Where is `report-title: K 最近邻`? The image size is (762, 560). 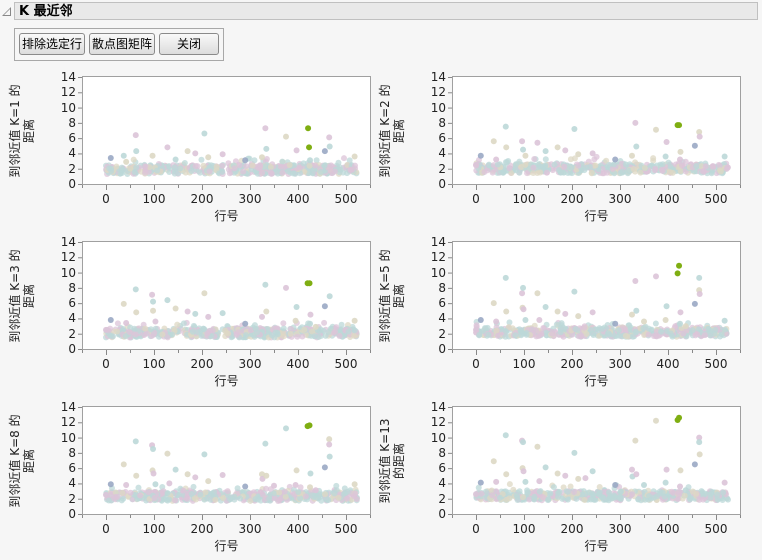
report-title: K 最近邻 is located at coordinates (46, 11).